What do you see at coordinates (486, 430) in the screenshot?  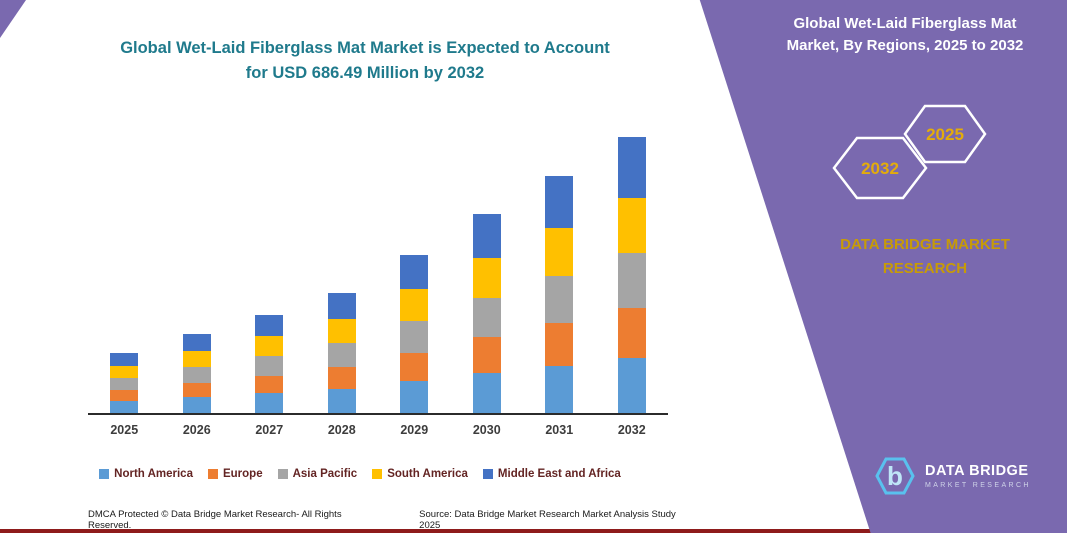 I see `x-axis-label: 2030` at bounding box center [486, 430].